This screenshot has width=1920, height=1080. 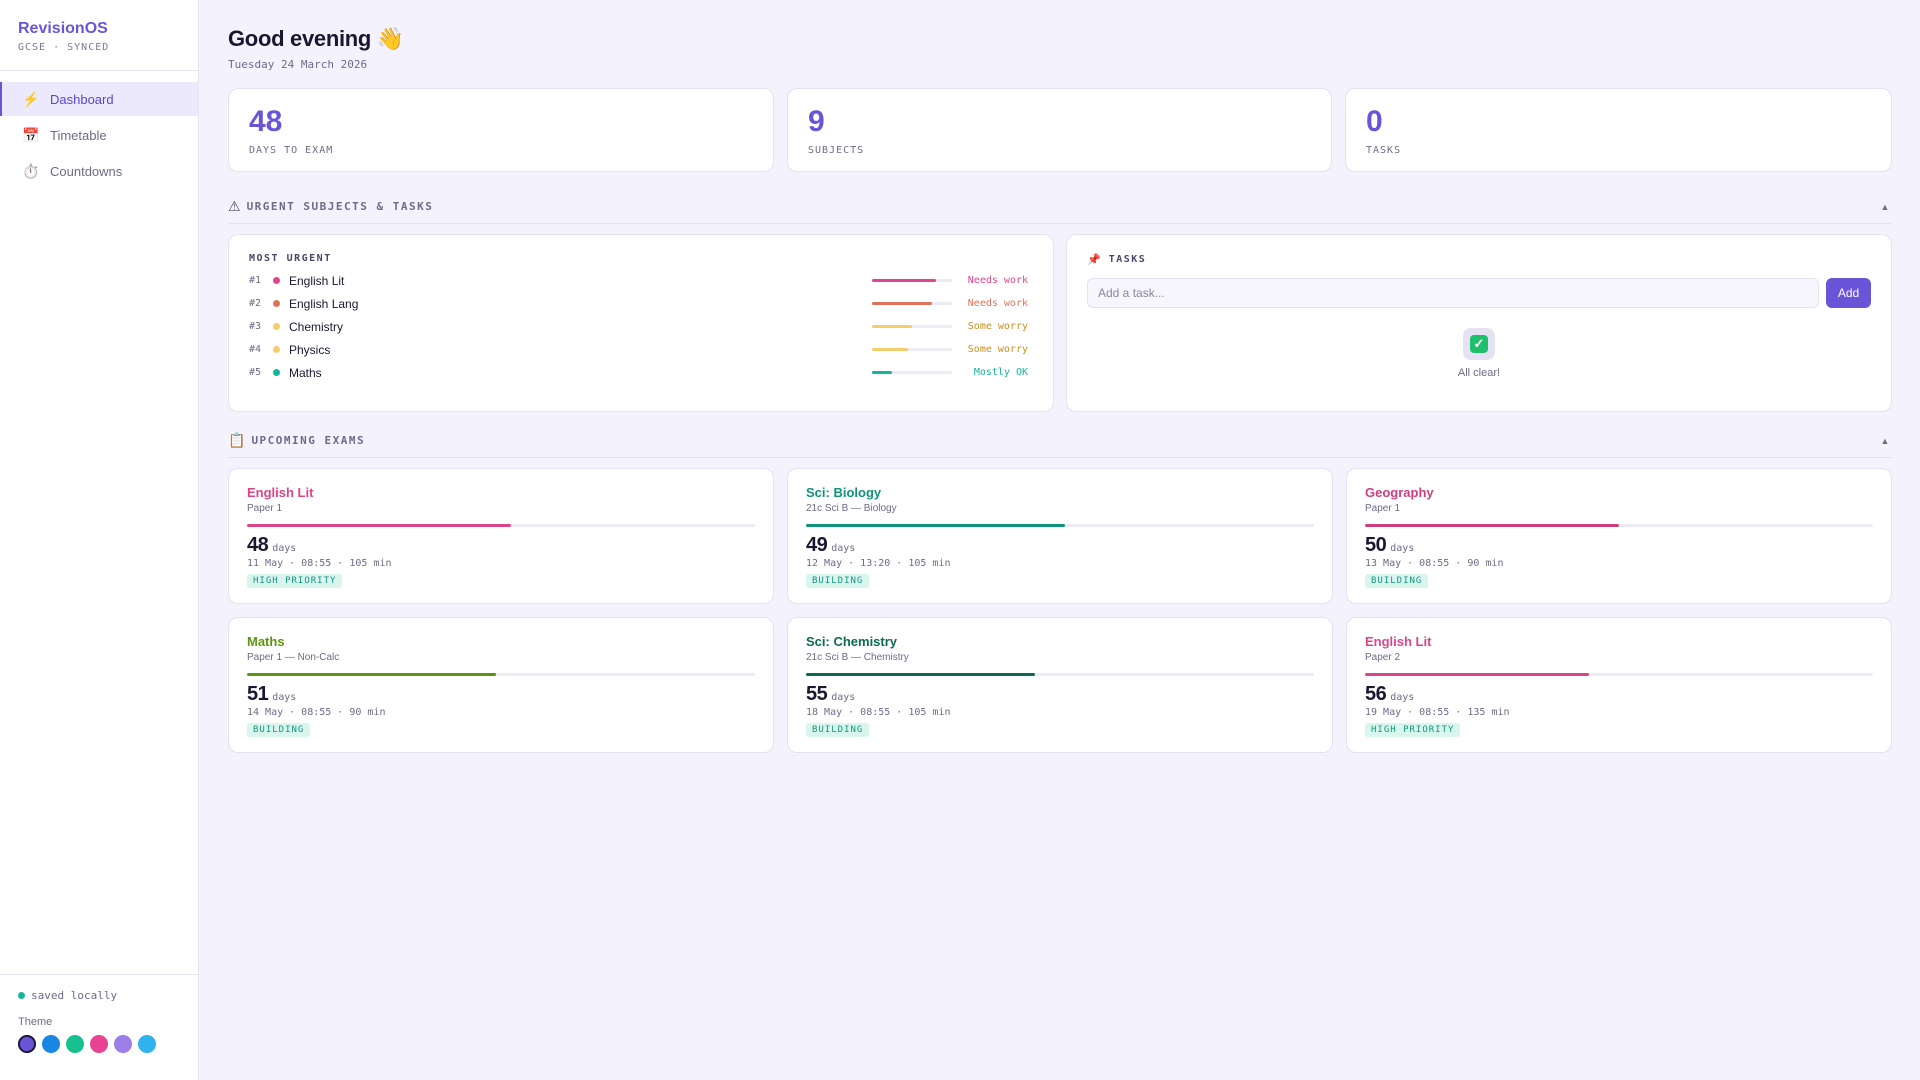 I want to click on save-status: saved locally, so click(x=99, y=995).